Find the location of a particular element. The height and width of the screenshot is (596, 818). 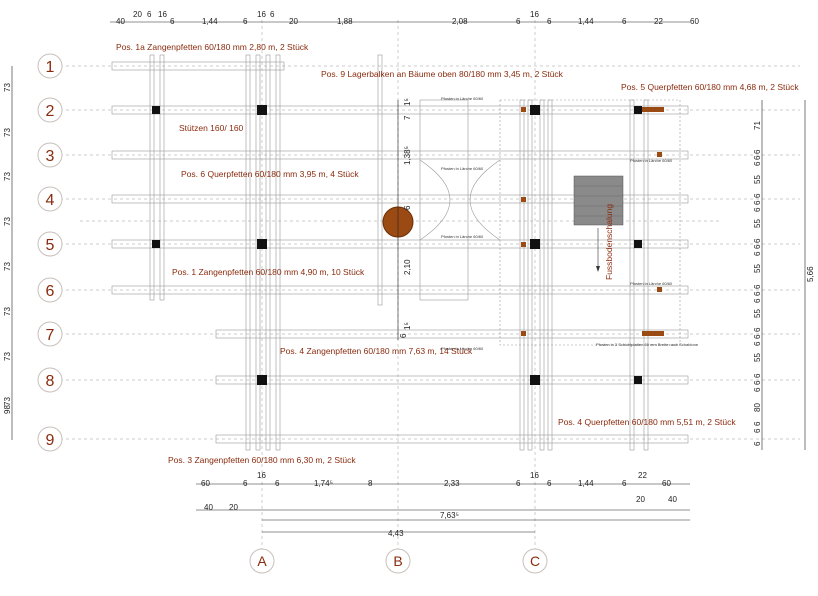

row-axis-bubbles is located at coordinates (50, 252).